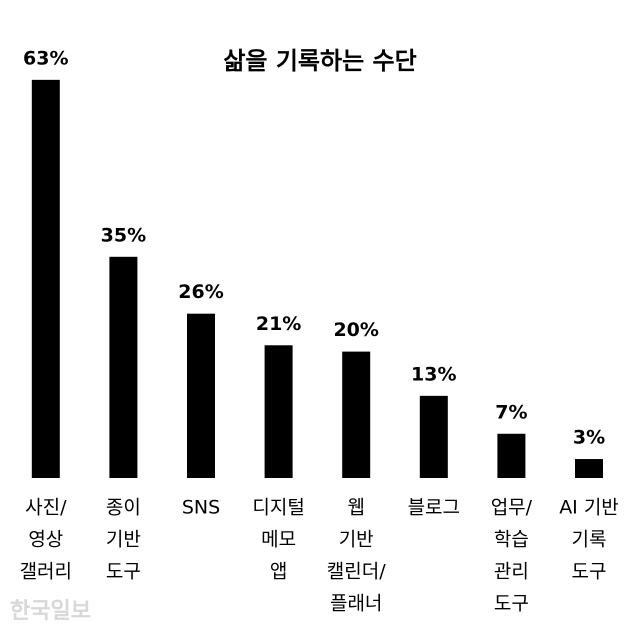 This screenshot has width=640, height=638. Describe the element at coordinates (278, 508) in the screenshot. I see `x-tick-label: 디지털` at that location.